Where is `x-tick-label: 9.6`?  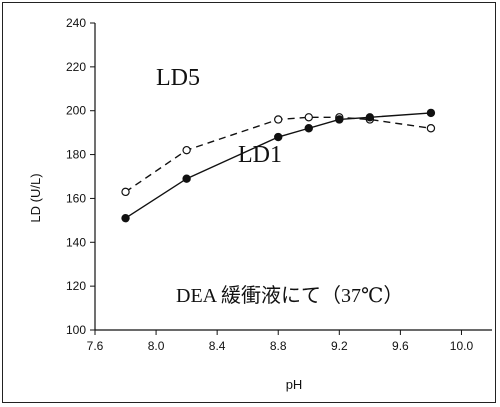
x-tick-label: 9.6 is located at coordinates (400, 346).